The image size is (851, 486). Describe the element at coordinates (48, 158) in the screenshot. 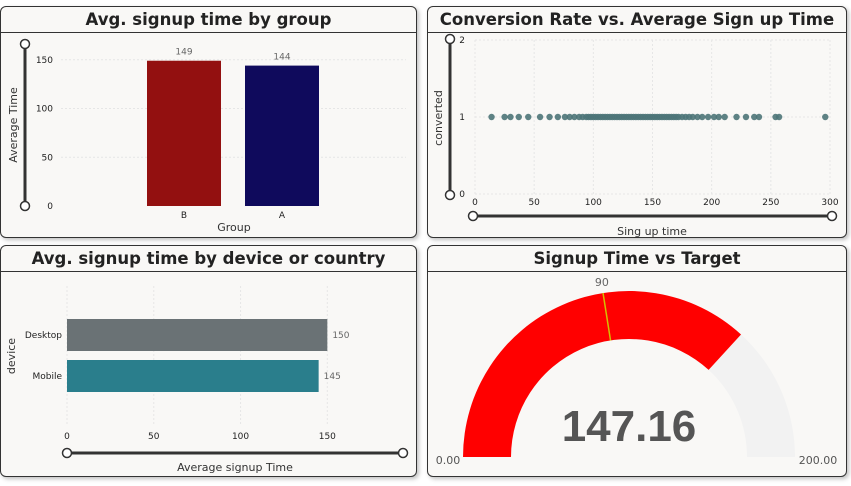

I see `y-tick-label: 50` at that location.